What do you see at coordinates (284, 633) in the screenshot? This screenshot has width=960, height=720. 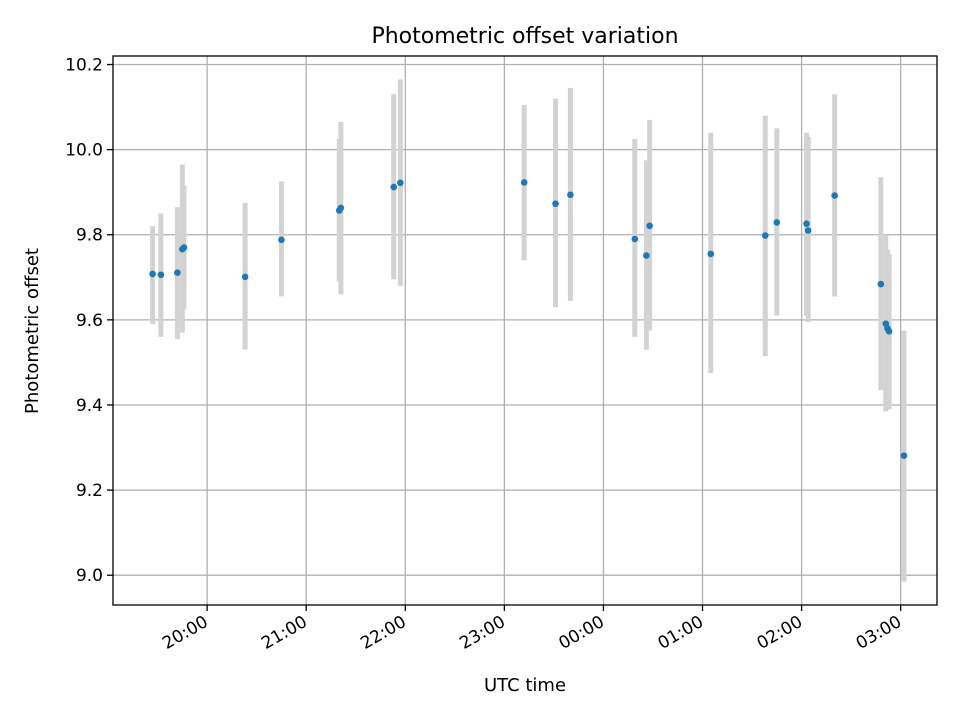 I see `x-tick-label: 21:00` at bounding box center [284, 633].